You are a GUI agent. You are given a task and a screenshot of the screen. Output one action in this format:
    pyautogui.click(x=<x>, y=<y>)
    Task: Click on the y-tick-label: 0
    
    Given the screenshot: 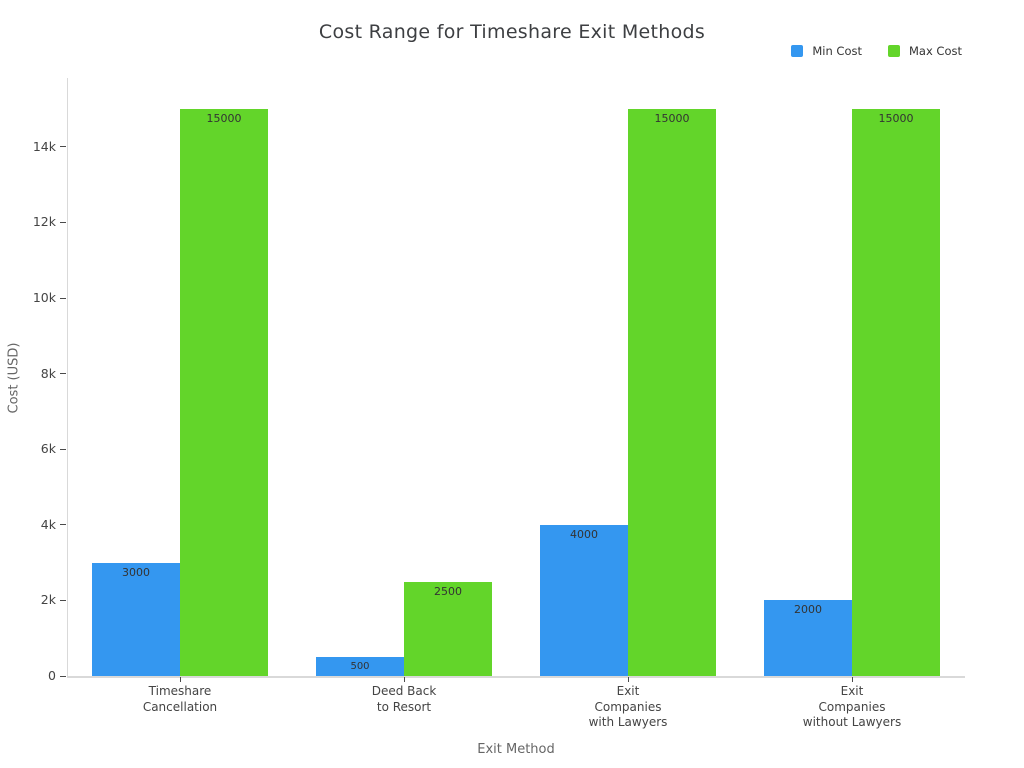 What is the action you would take?
    pyautogui.click(x=52, y=675)
    